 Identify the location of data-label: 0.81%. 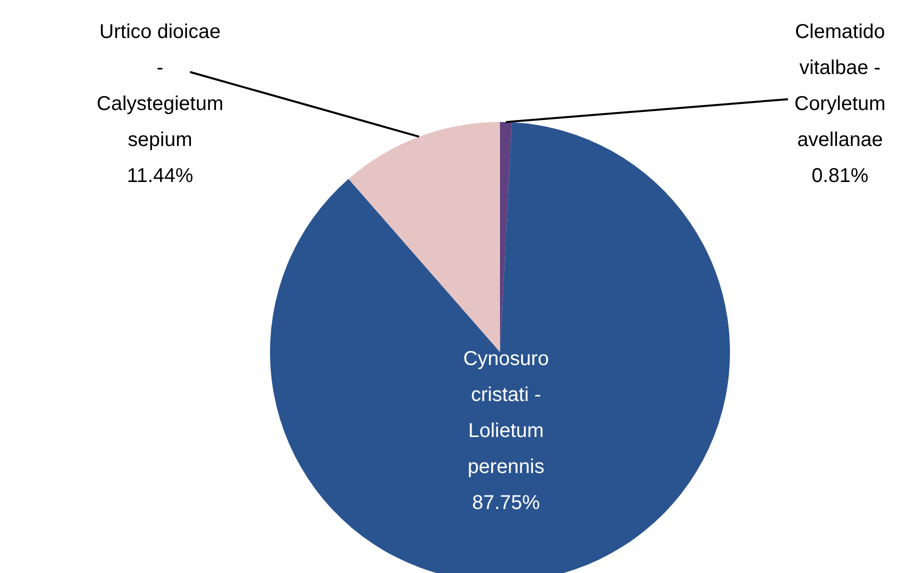
(840, 176).